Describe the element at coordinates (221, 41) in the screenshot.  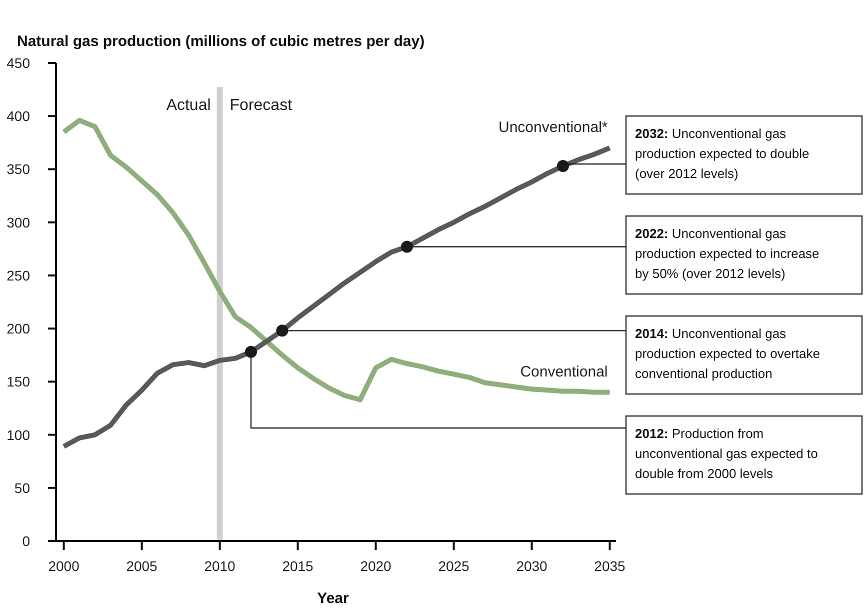
I see `chart-title: Natural gas production (millions of cubic metres per day)` at that location.